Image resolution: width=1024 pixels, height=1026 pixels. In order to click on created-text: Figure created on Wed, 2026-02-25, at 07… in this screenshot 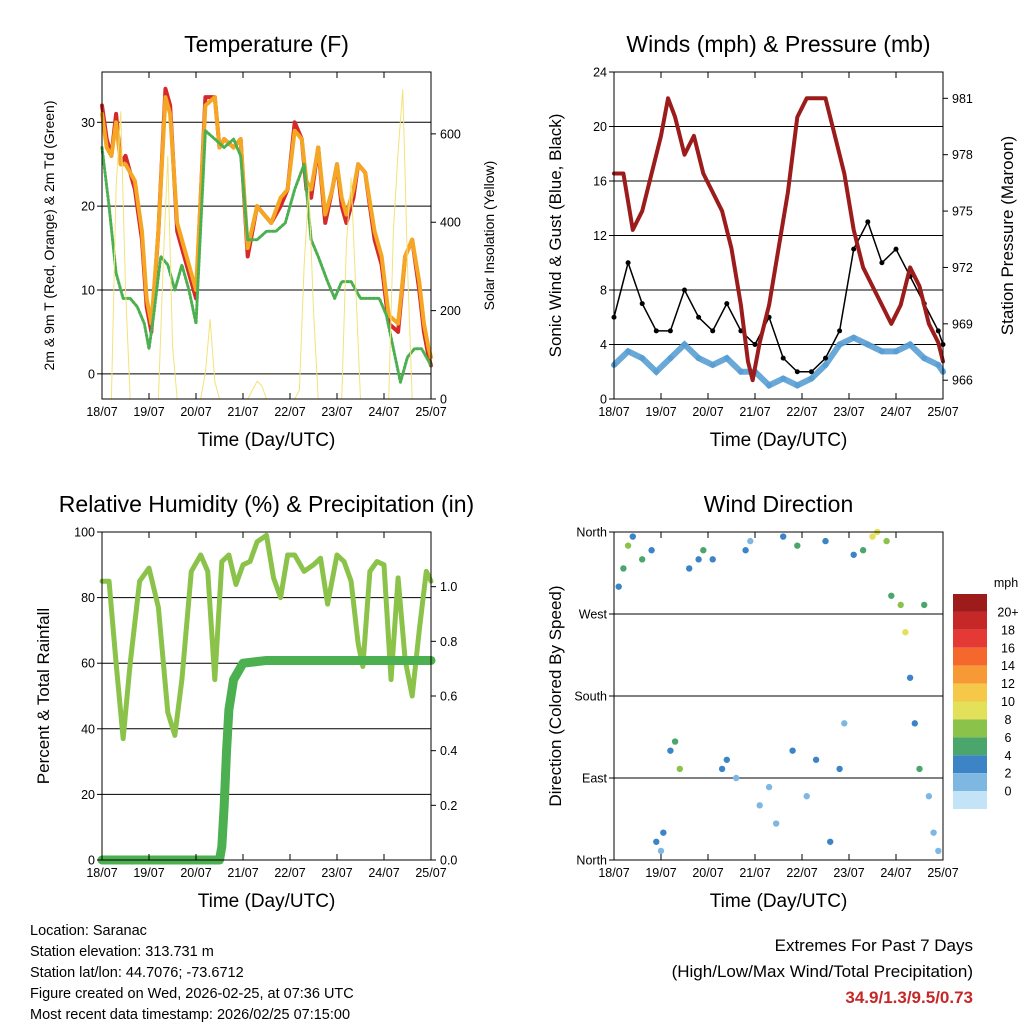, I will do `click(192, 994)`.